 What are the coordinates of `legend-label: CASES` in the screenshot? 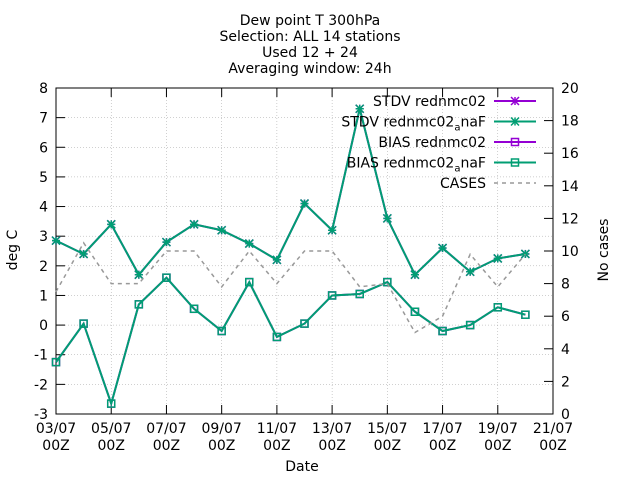 It's located at (463, 184).